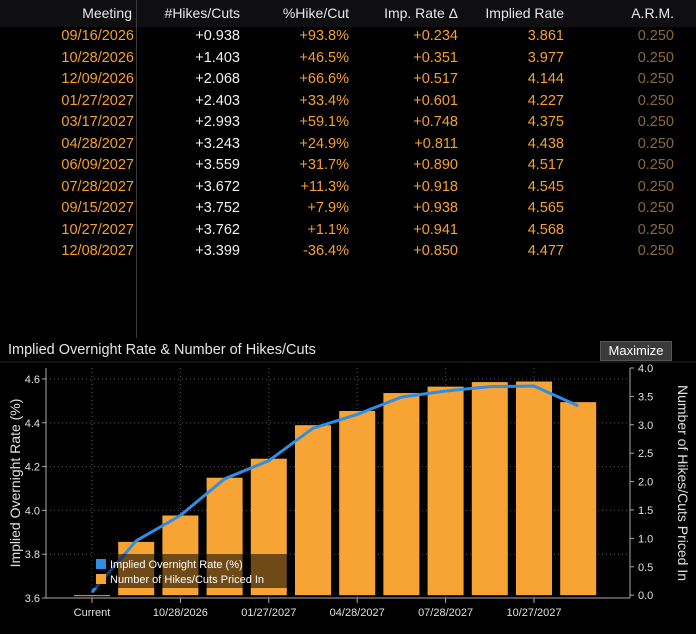 Image resolution: width=696 pixels, height=634 pixels. Describe the element at coordinates (645, 426) in the screenshot. I see `y2-tick-label: 3.0` at that location.